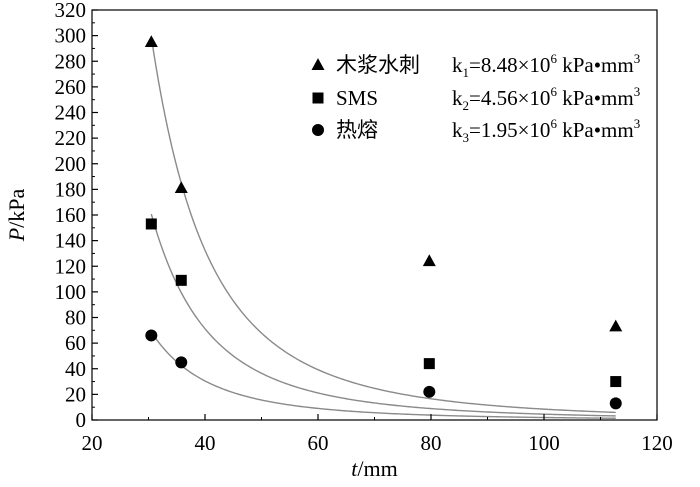 The width and height of the screenshot is (700, 487). I want to click on y-tick-label: 120, so click(71, 266).